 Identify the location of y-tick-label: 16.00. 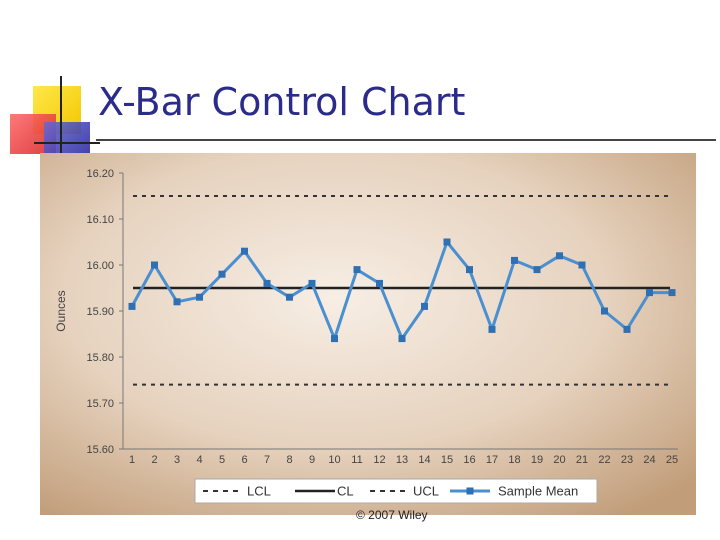
(100, 266).